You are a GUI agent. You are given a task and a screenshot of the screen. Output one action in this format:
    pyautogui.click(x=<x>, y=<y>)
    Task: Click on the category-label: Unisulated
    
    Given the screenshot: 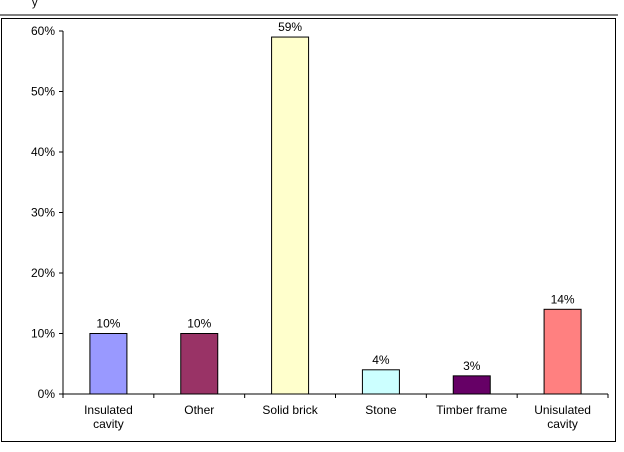 What is the action you would take?
    pyautogui.click(x=562, y=410)
    